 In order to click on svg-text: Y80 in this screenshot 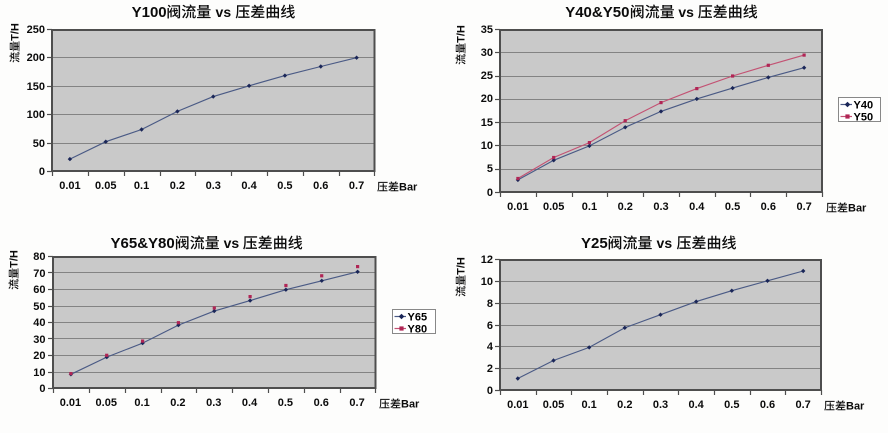, I will do `click(418, 330)`.